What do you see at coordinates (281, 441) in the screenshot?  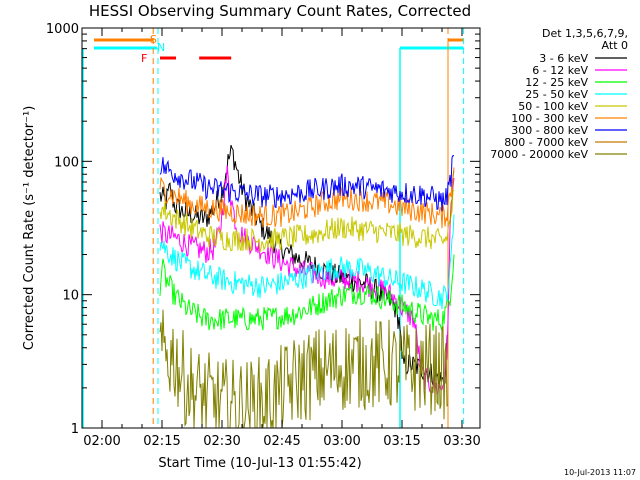 I see `x-tick-label: 02:45` at bounding box center [281, 441].